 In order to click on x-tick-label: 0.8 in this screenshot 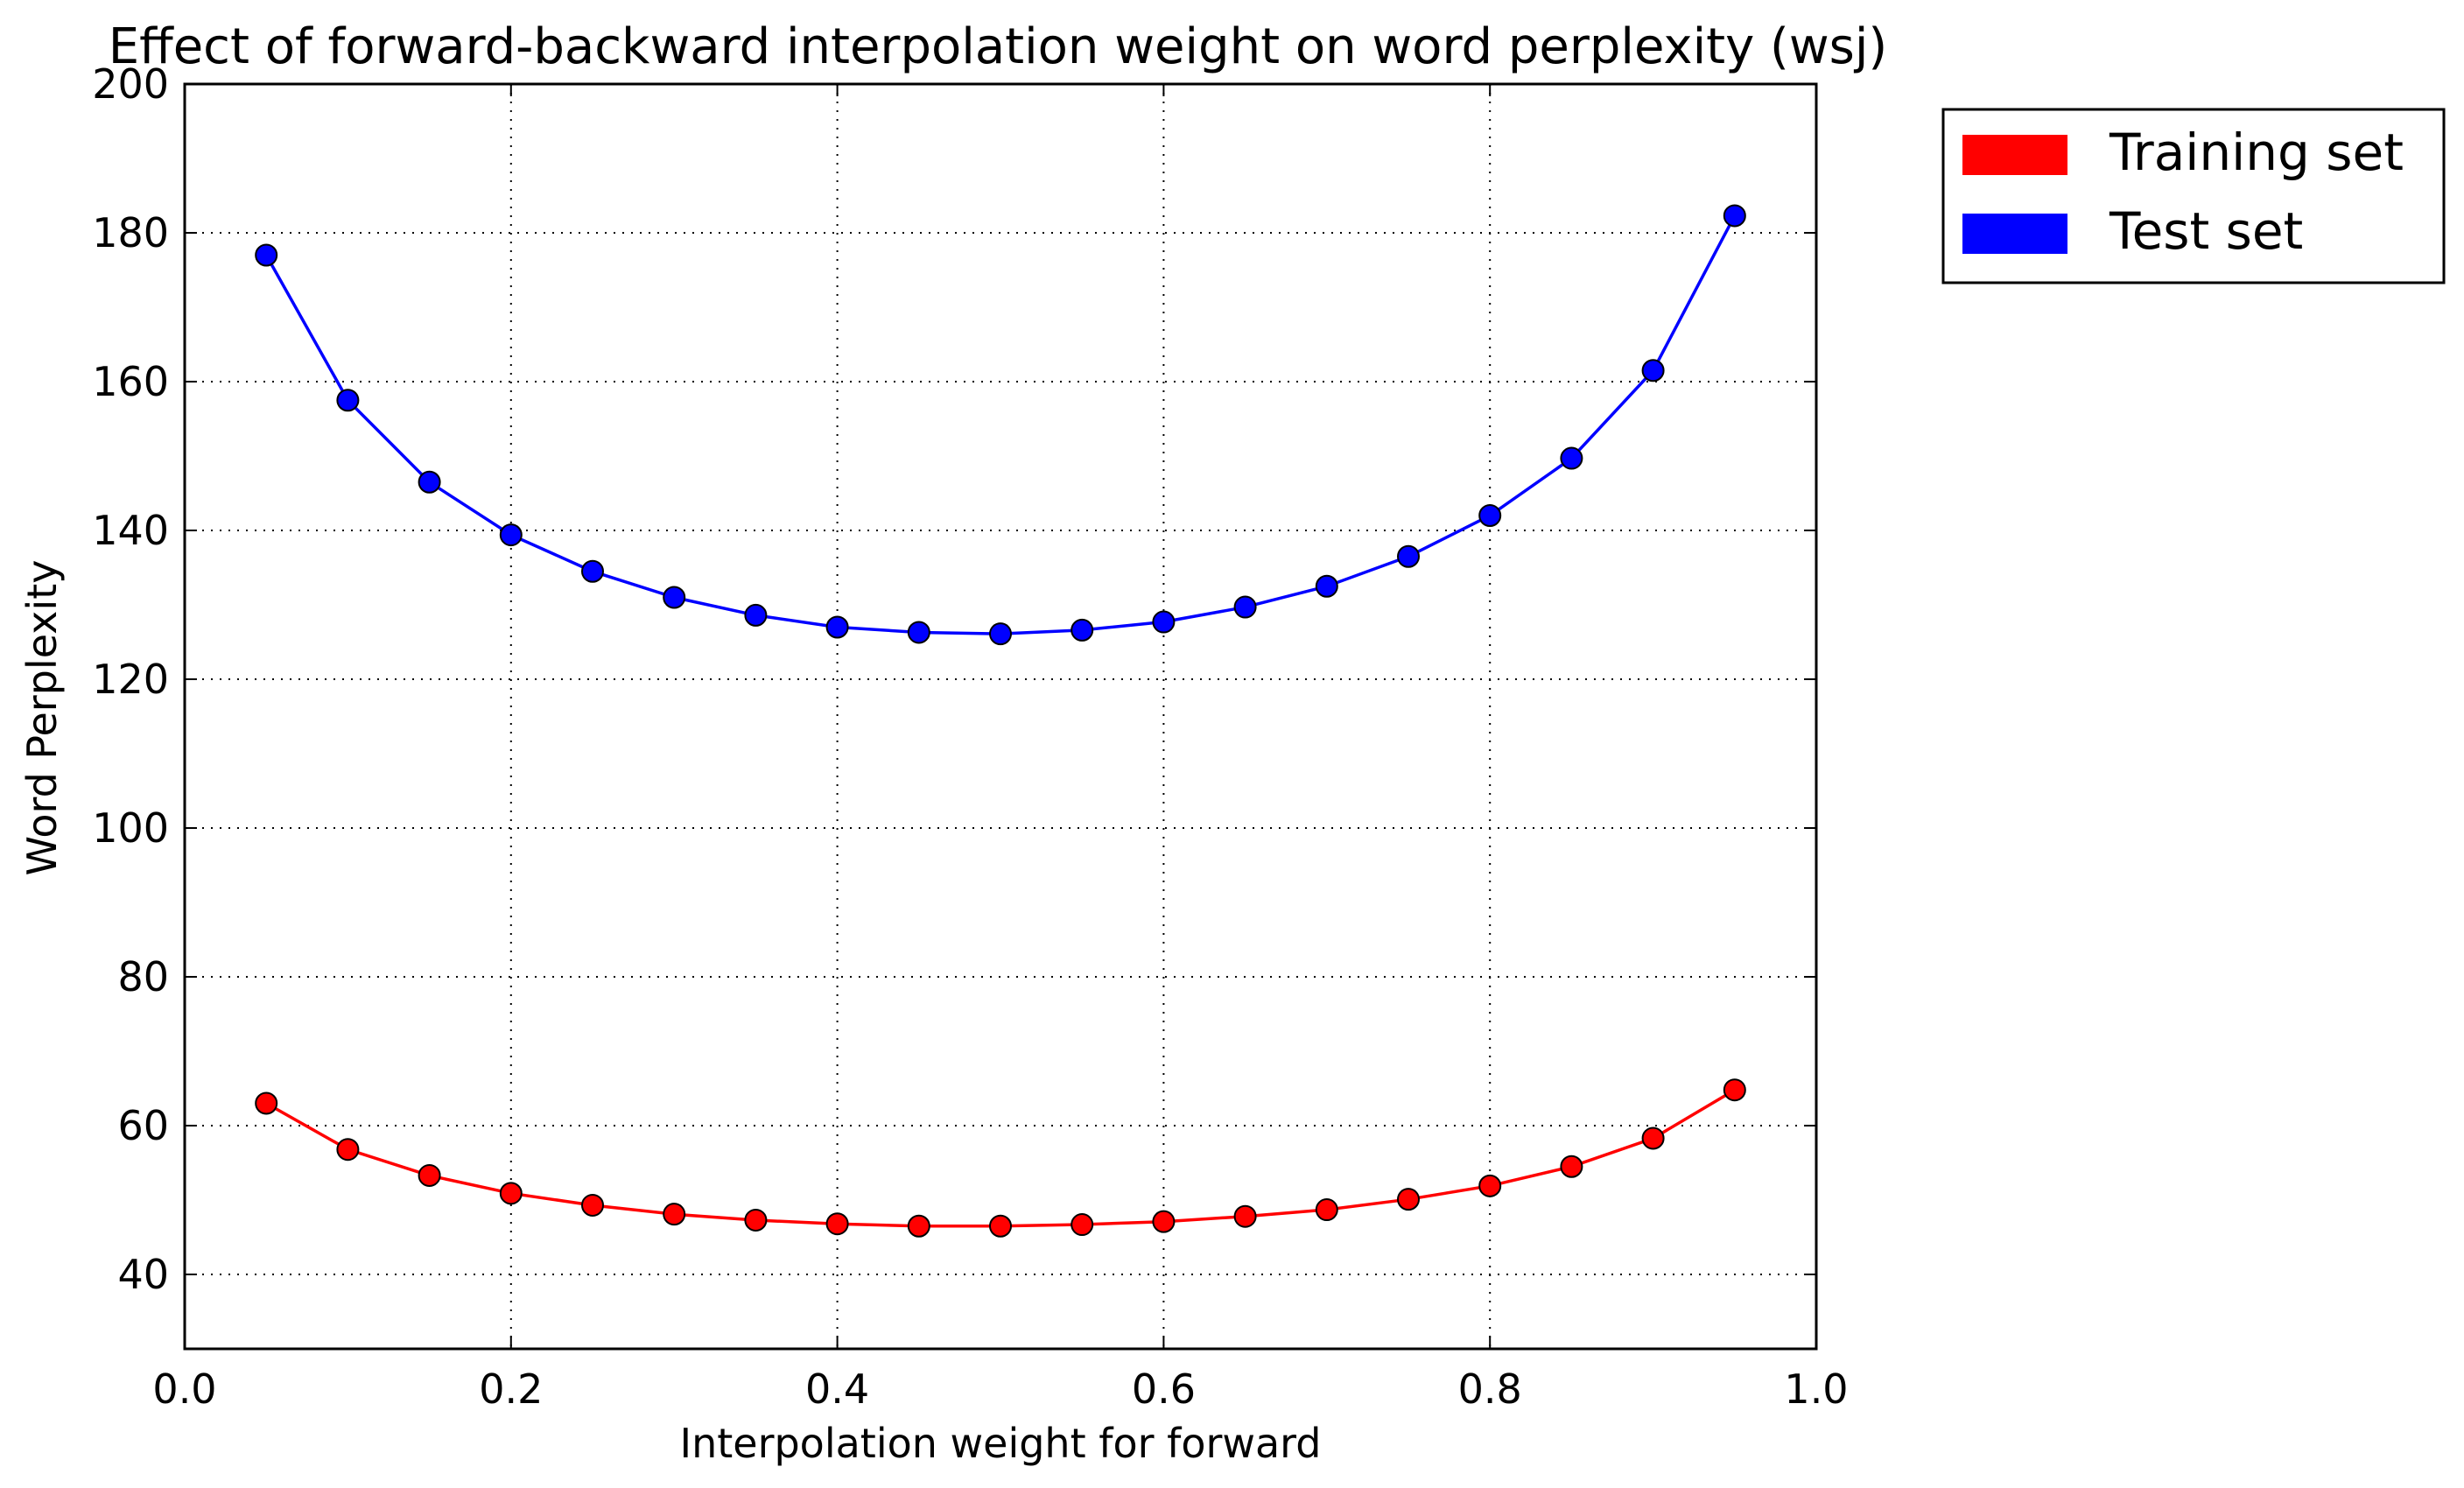, I will do `click(1490, 1389)`.